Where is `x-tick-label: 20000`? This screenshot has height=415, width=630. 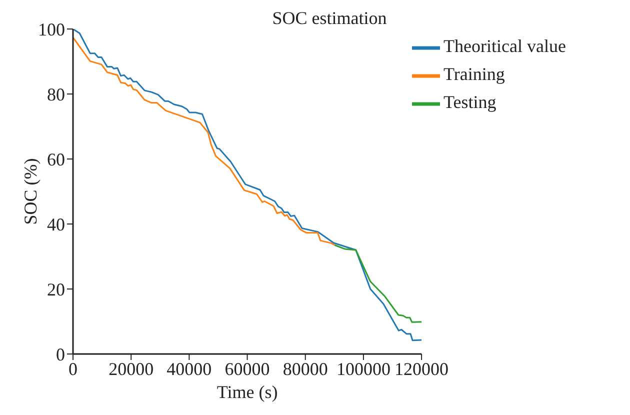
x-tick-label: 20000 is located at coordinates (131, 368).